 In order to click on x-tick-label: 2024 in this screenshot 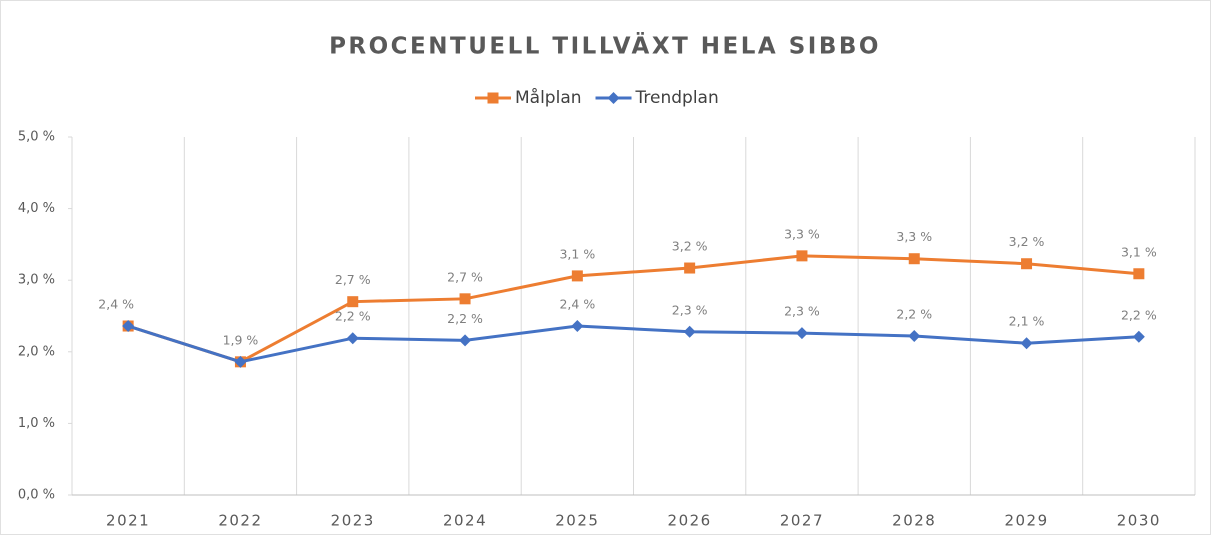, I will do `click(465, 521)`.